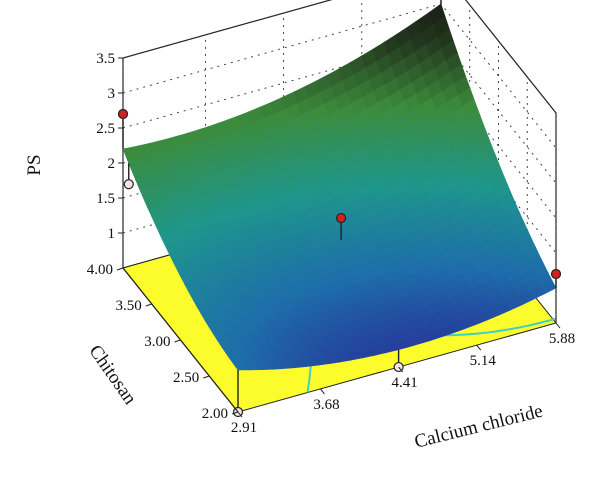 Image resolution: width=600 pixels, height=479 pixels. I want to click on z-tick-label: 1, so click(112, 234).